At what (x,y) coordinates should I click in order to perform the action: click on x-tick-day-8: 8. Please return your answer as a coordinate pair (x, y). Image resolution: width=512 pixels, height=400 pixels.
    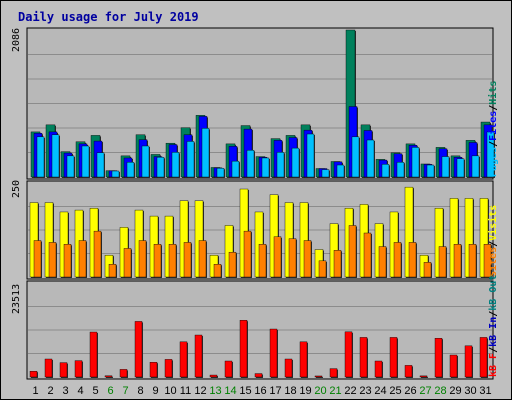
    Looking at the image, I should click on (140, 391).